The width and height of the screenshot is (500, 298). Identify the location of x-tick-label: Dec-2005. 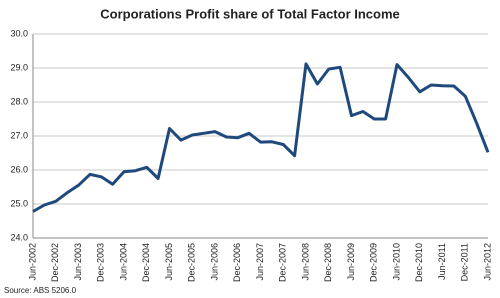
(192, 262).